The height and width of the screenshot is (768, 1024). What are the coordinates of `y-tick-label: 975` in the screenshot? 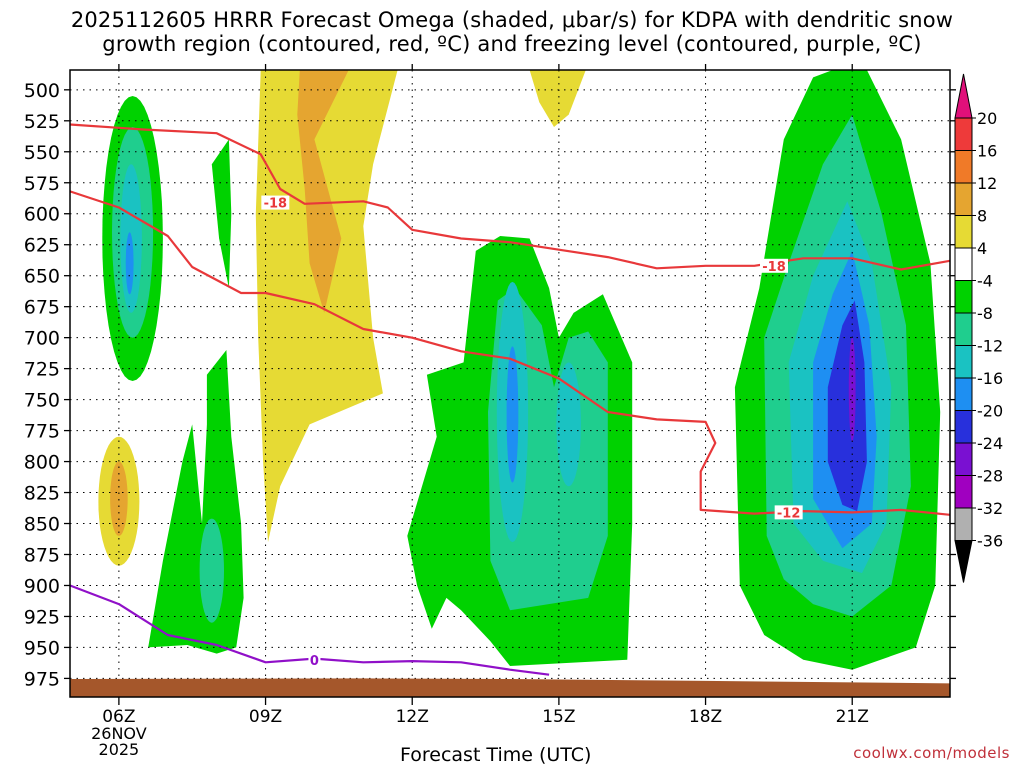 It's located at (42, 679).